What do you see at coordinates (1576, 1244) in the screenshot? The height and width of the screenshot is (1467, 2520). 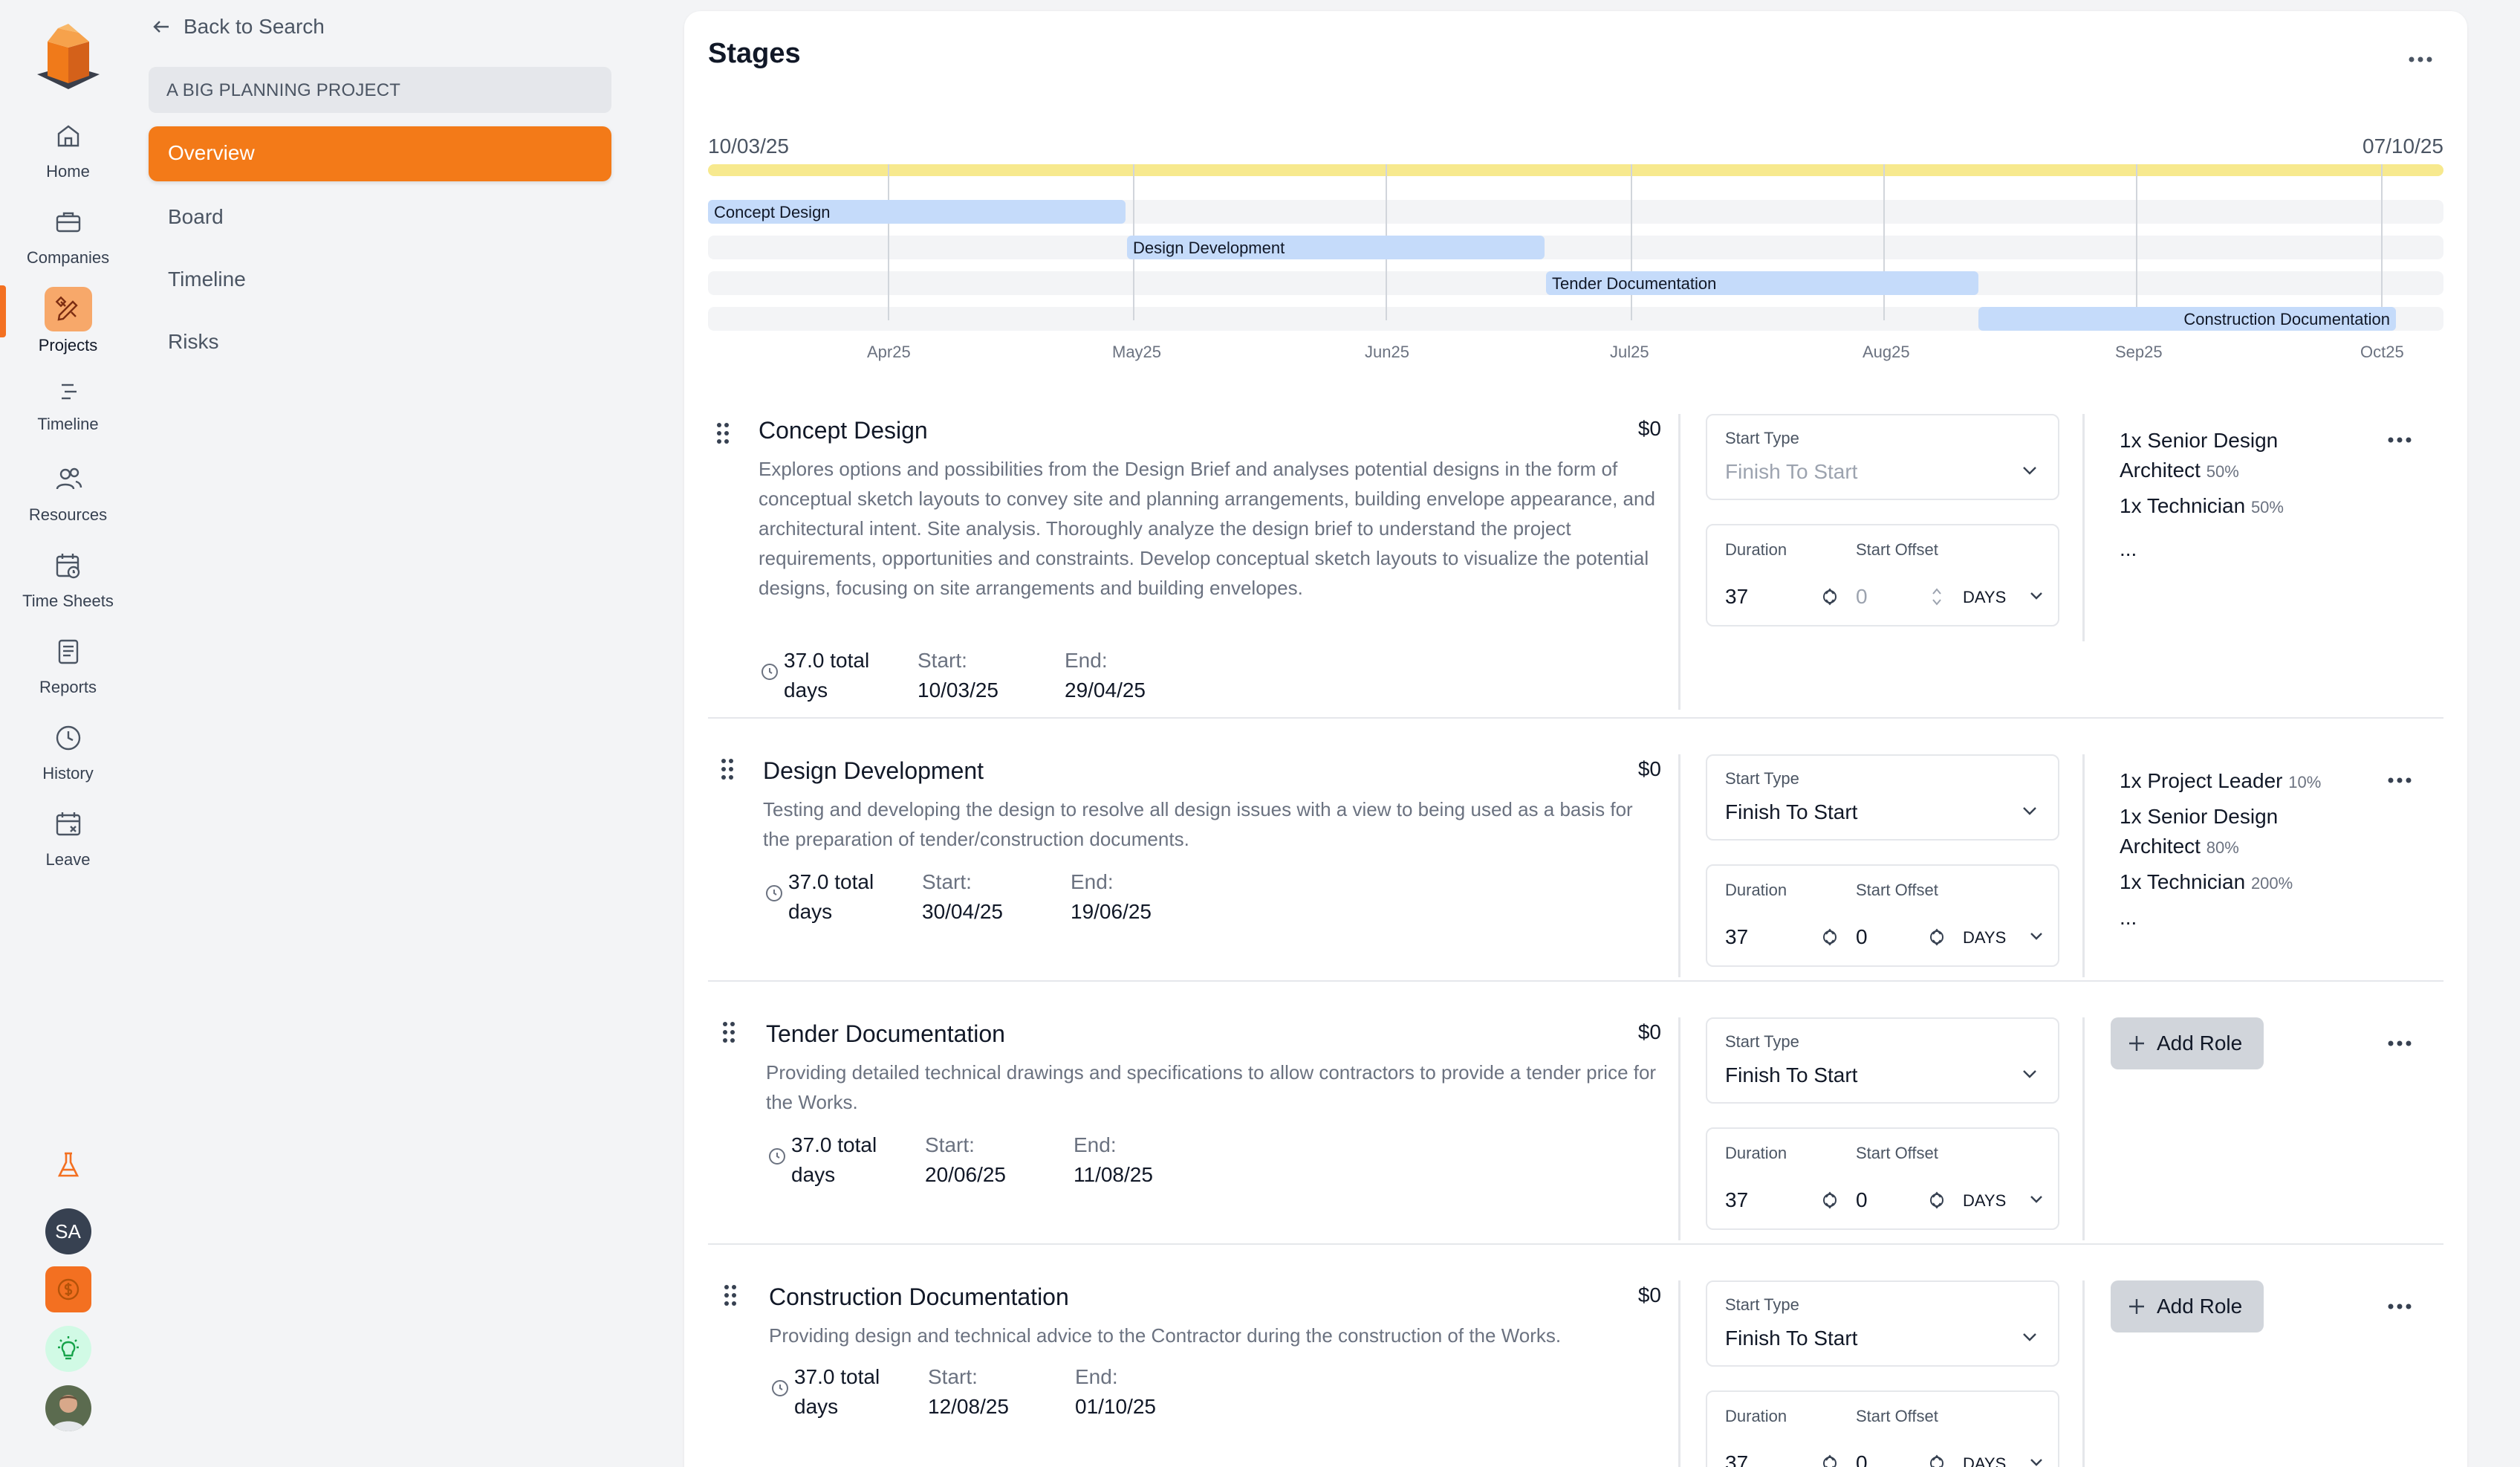 I see `stage-separator` at bounding box center [1576, 1244].